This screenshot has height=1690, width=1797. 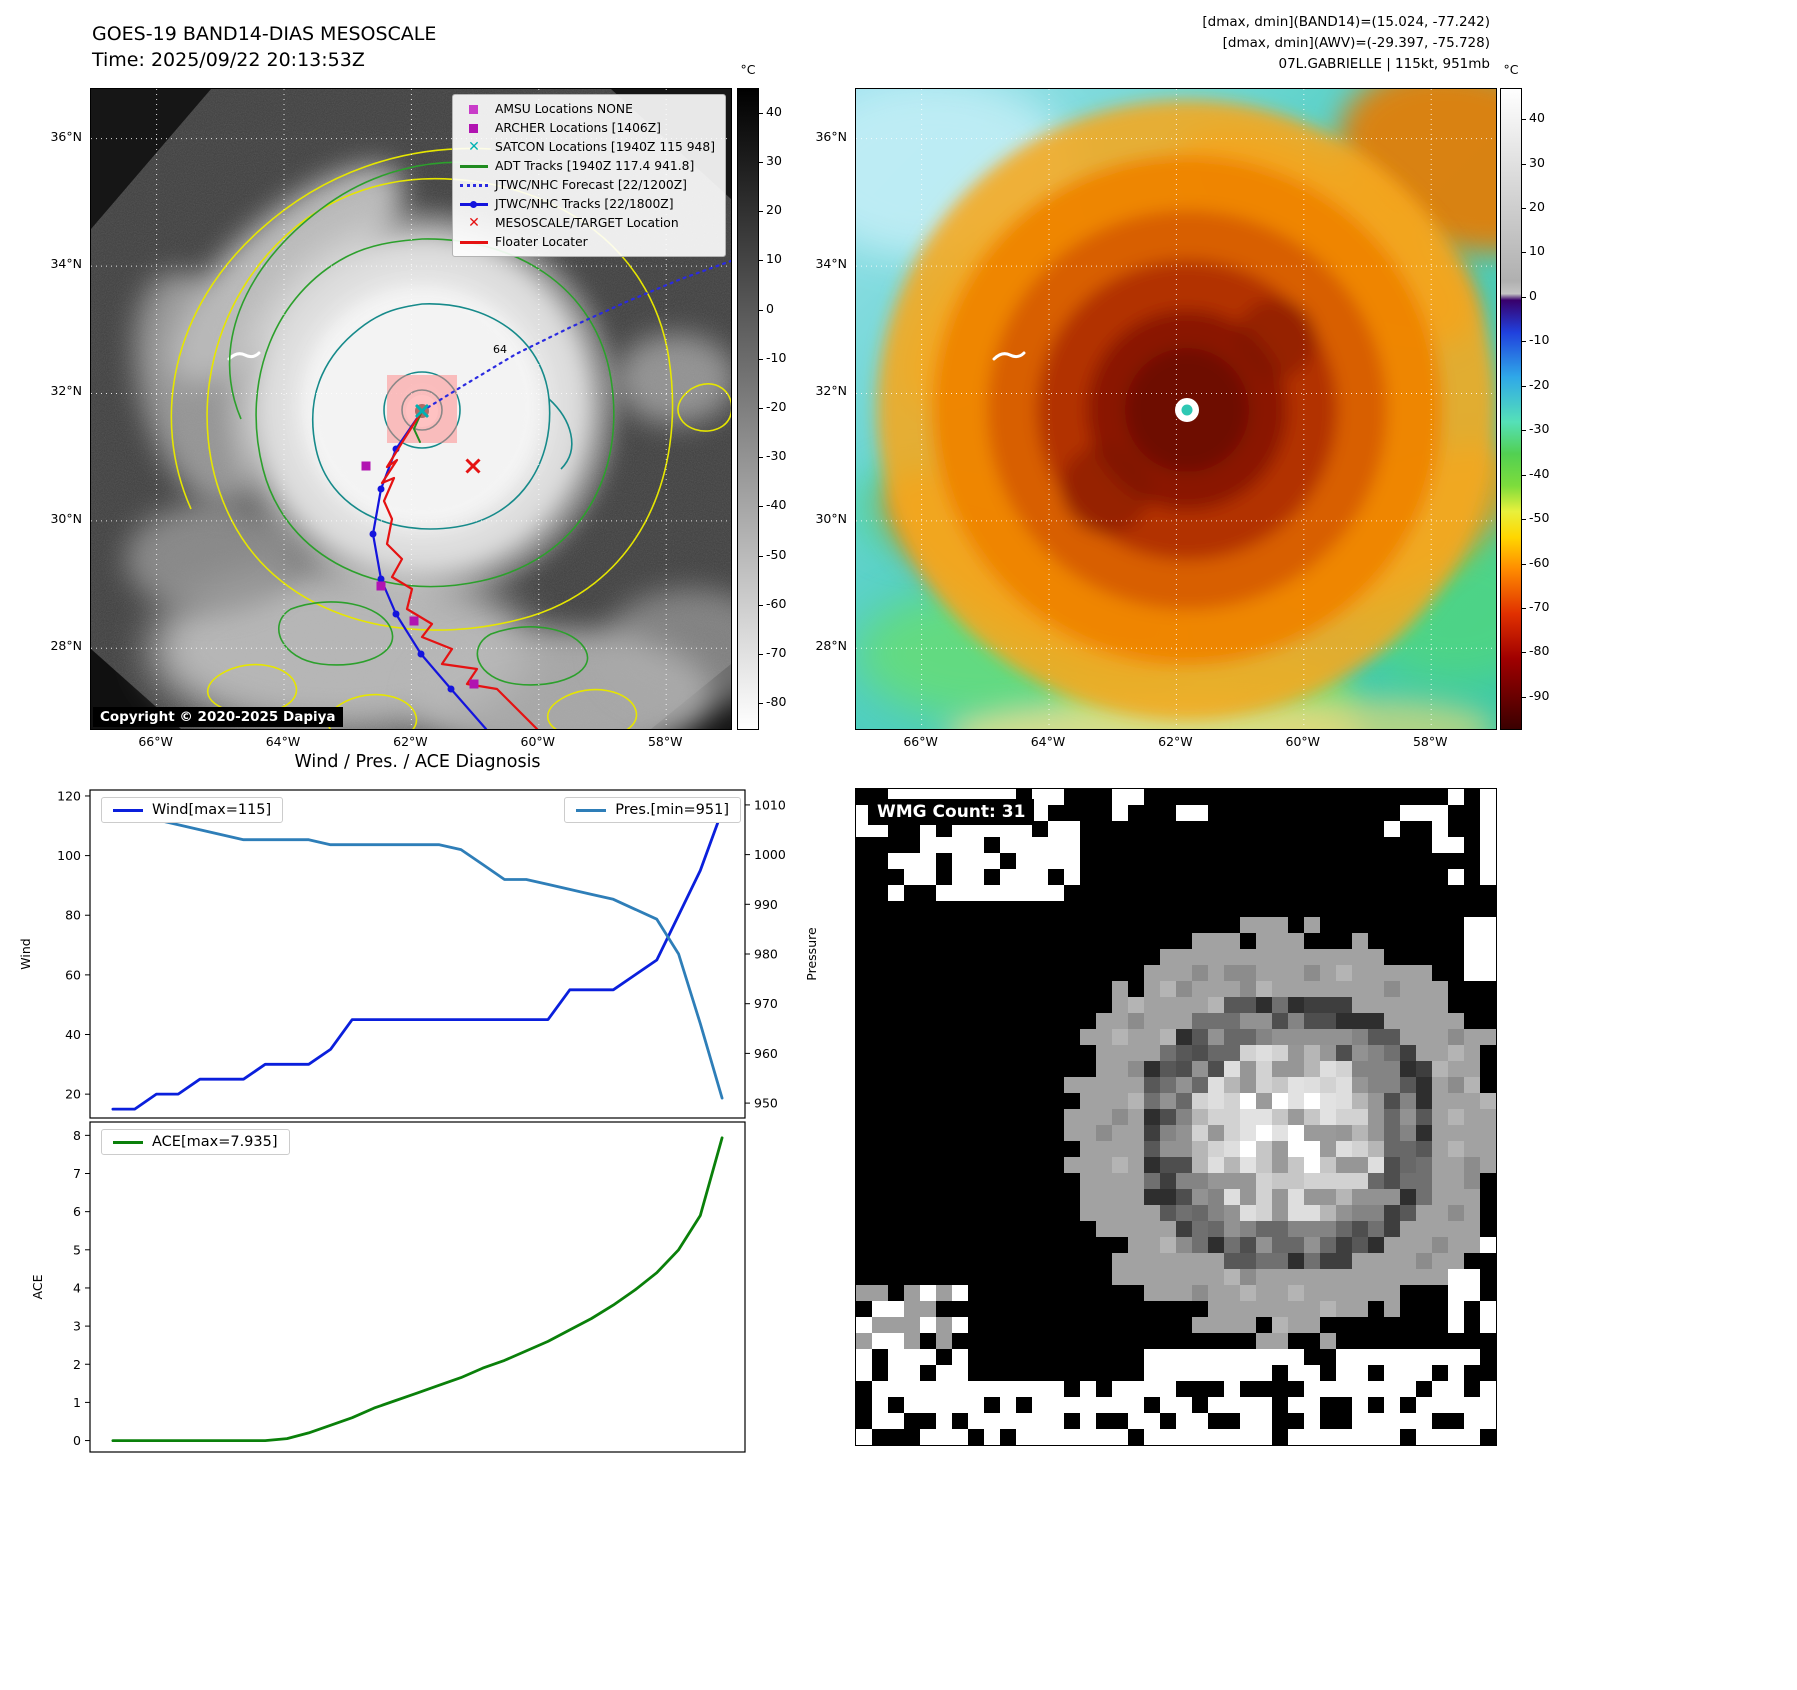 What do you see at coordinates (422, 411) in the screenshot?
I see `satcon-location-marker` at bounding box center [422, 411].